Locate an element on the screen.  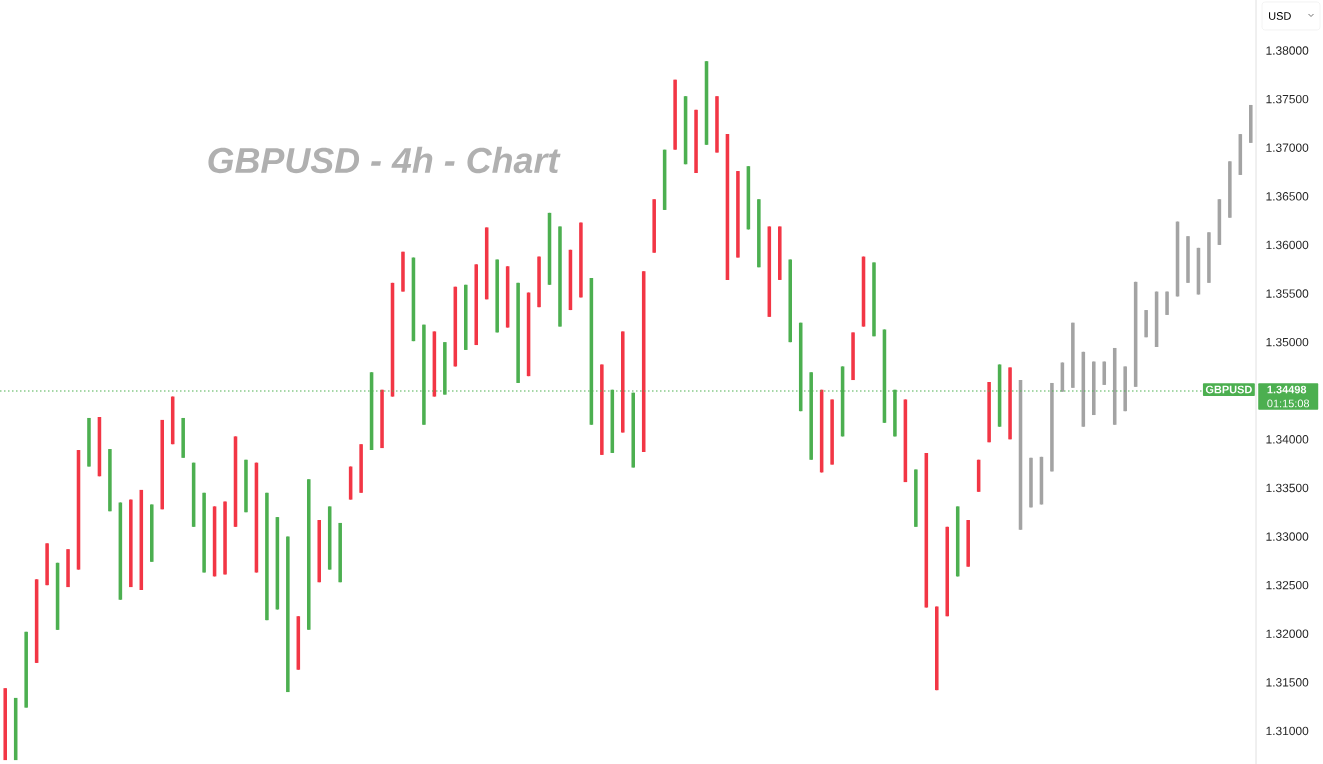
y-tick-label: 1.35000 is located at coordinates (1287, 342).